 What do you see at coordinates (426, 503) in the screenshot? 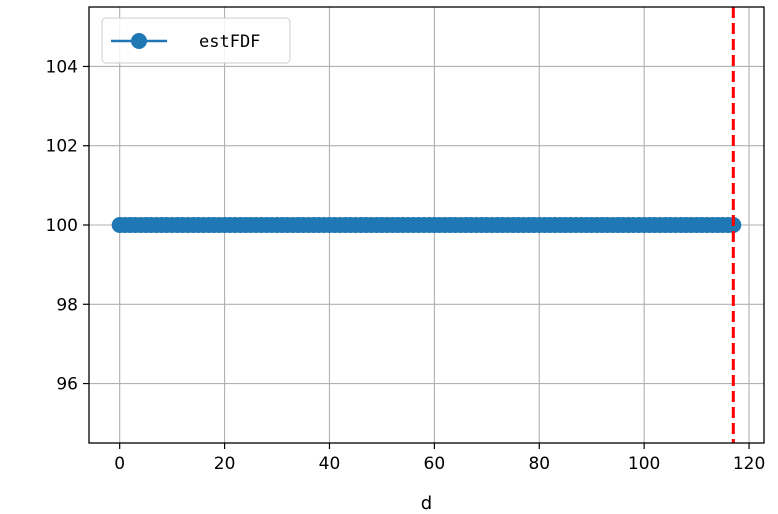
I see `x-axis-label: d` at bounding box center [426, 503].